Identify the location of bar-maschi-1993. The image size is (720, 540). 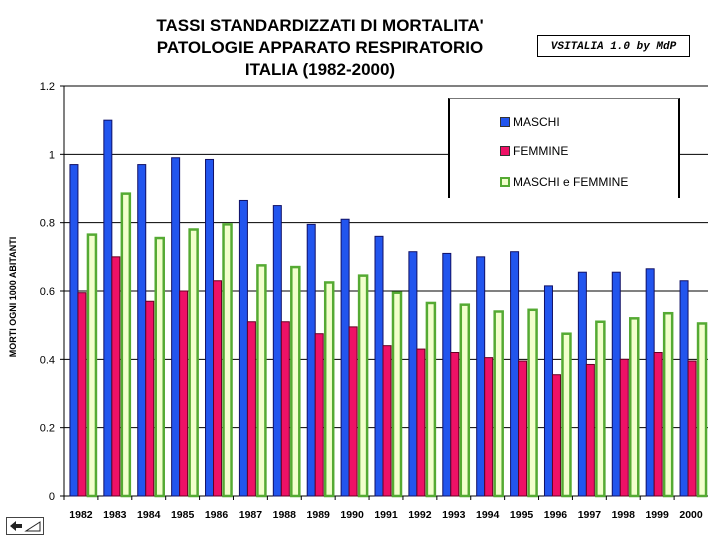
(447, 374).